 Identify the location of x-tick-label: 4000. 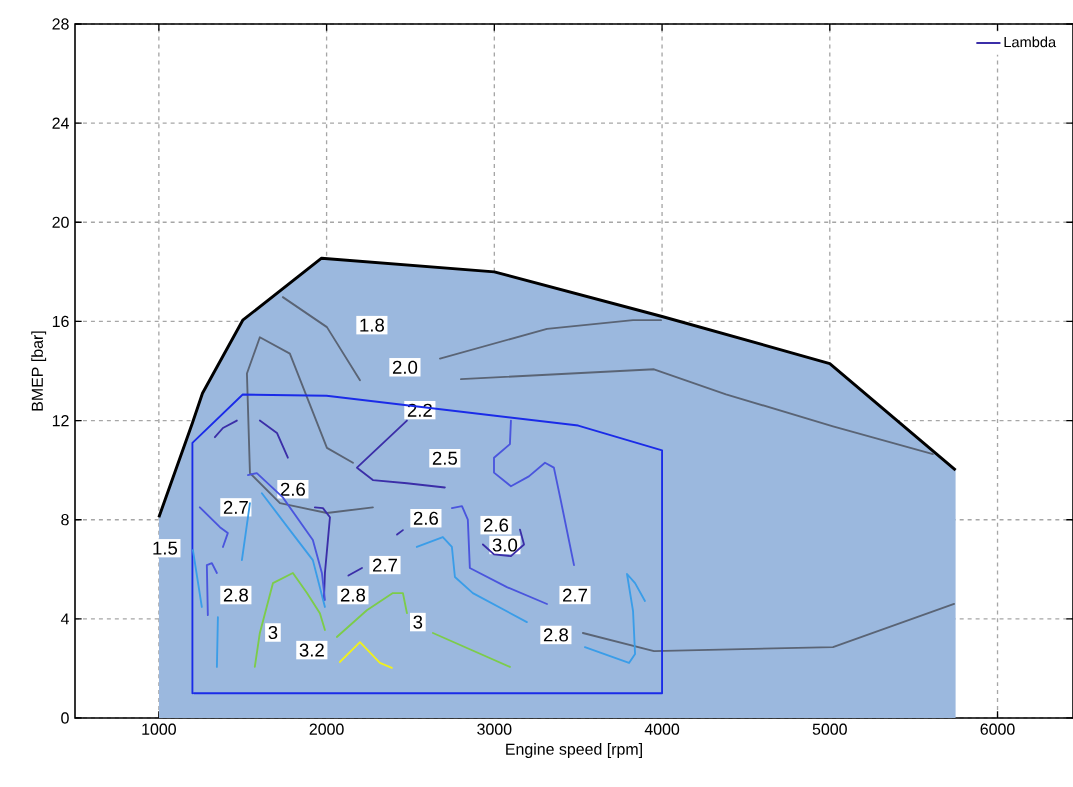
(662, 729).